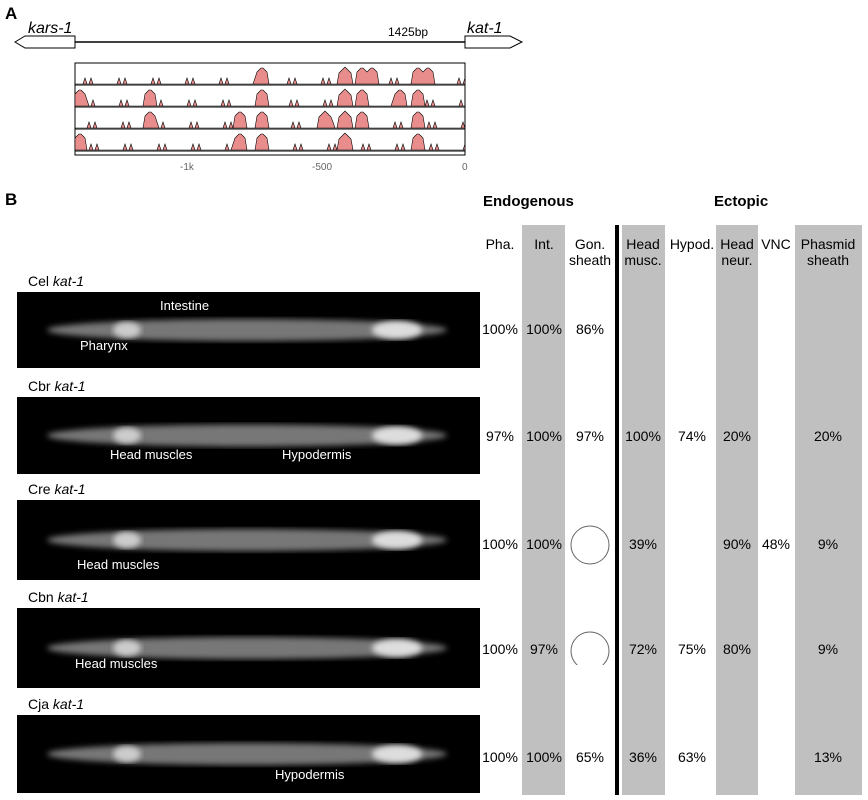 The width and height of the screenshot is (868, 800). Describe the element at coordinates (737, 252) in the screenshot. I see `column-header: Head neur.` at that location.